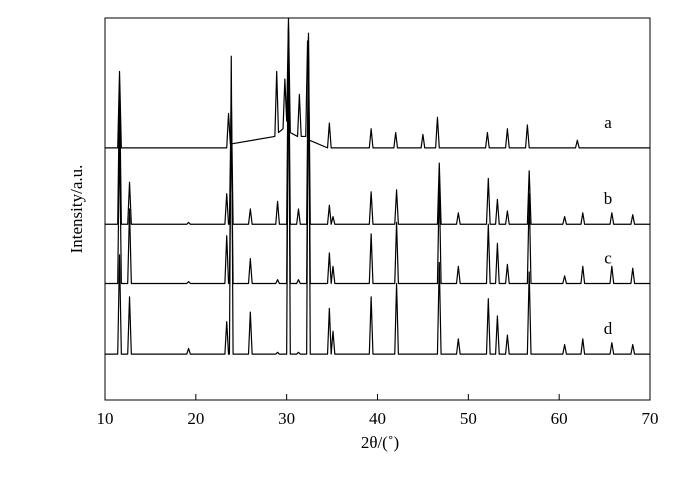 The image size is (700, 481). Describe the element at coordinates (377, 418) in the screenshot. I see `x-tick-label: 40` at that location.